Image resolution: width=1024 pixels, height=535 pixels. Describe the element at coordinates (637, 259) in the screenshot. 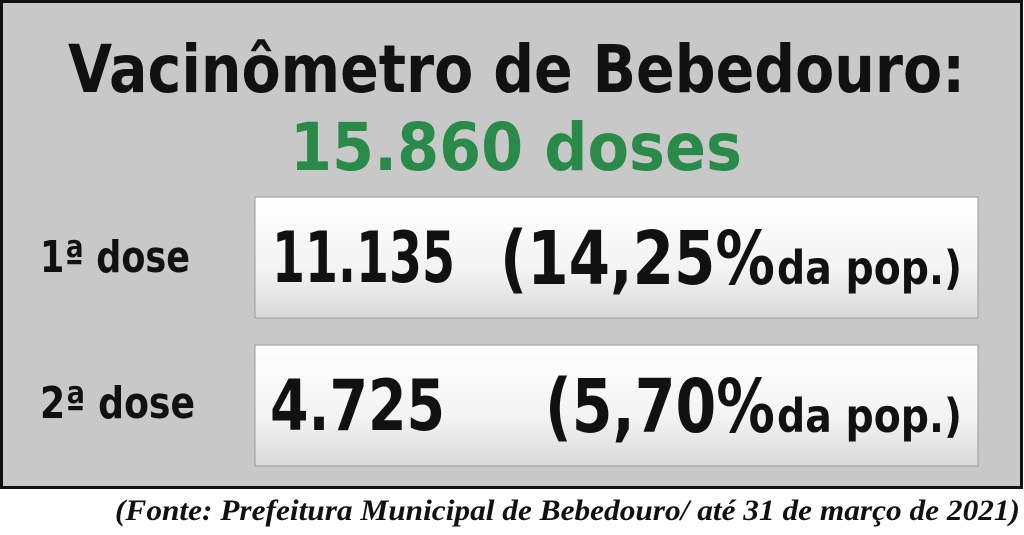

I see `row-percent: (14,25%` at that location.